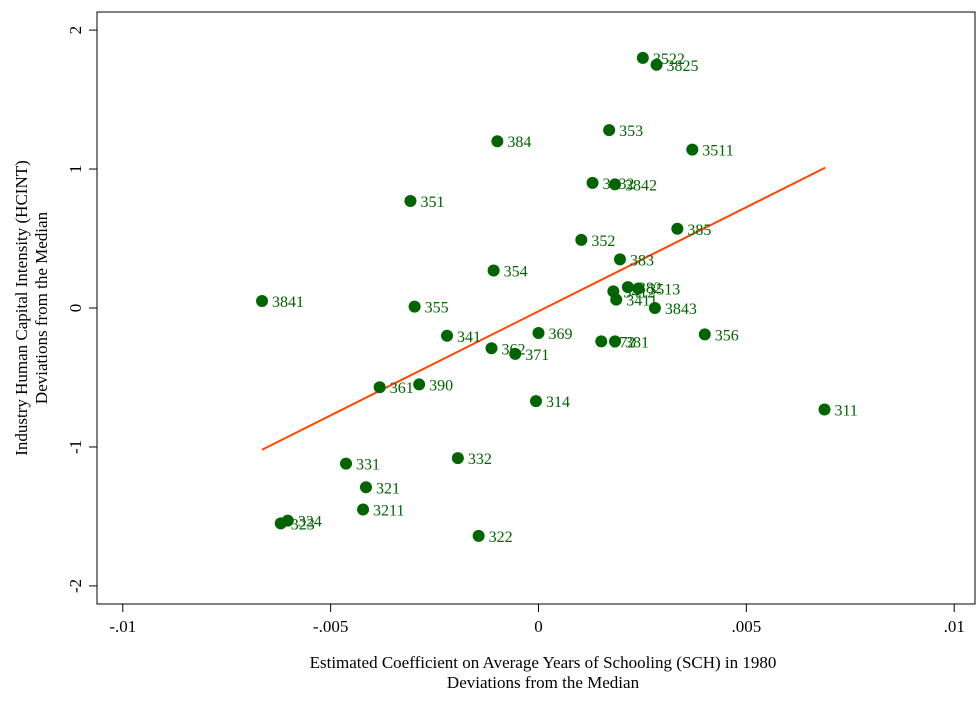 This screenshot has height=703, width=979. Describe the element at coordinates (310, 522) in the screenshot. I see `point-label: 324` at that location.